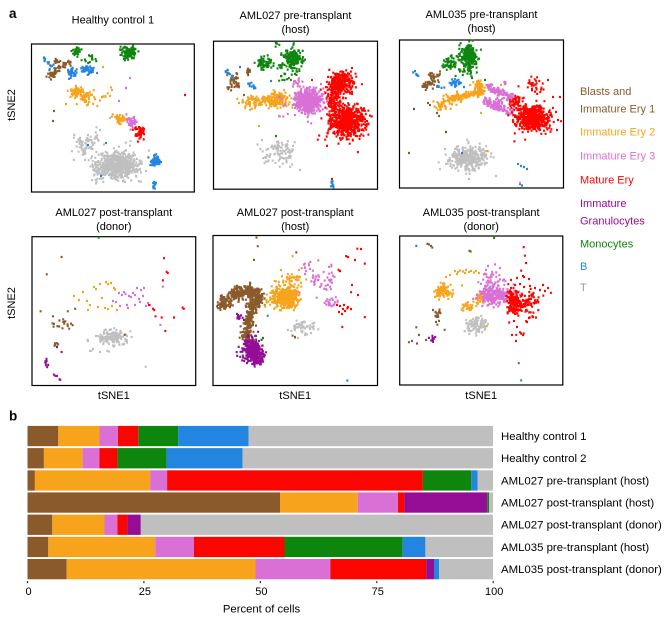 The height and width of the screenshot is (624, 664). What do you see at coordinates (481, 213) in the screenshot?
I see `svg-text: AML035 post-transplant` at bounding box center [481, 213].